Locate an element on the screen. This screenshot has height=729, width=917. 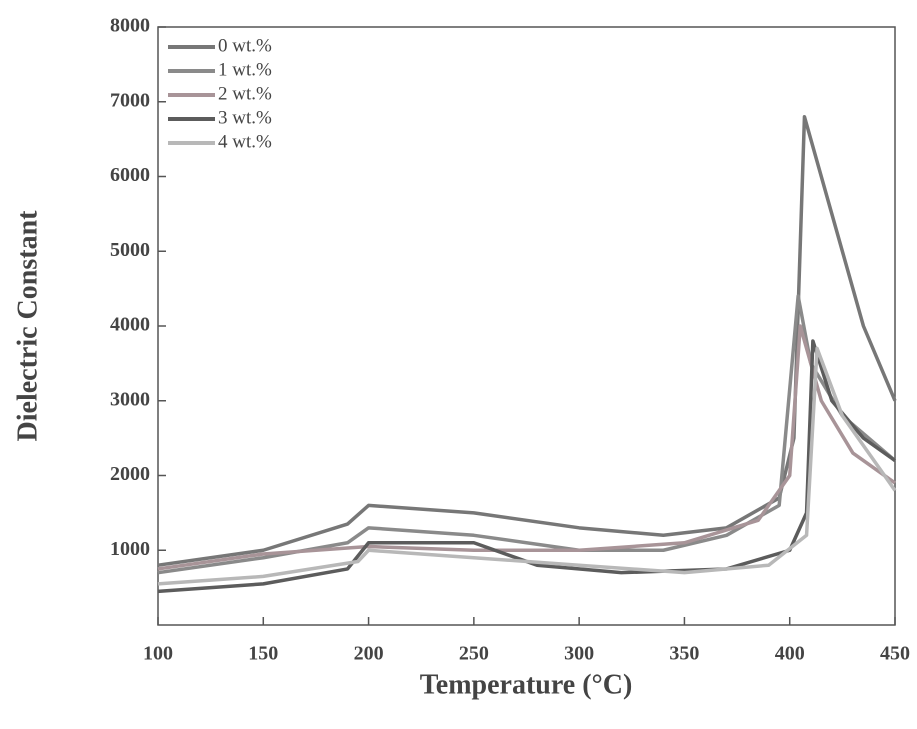
x-tick-label: 100 is located at coordinates (158, 654).